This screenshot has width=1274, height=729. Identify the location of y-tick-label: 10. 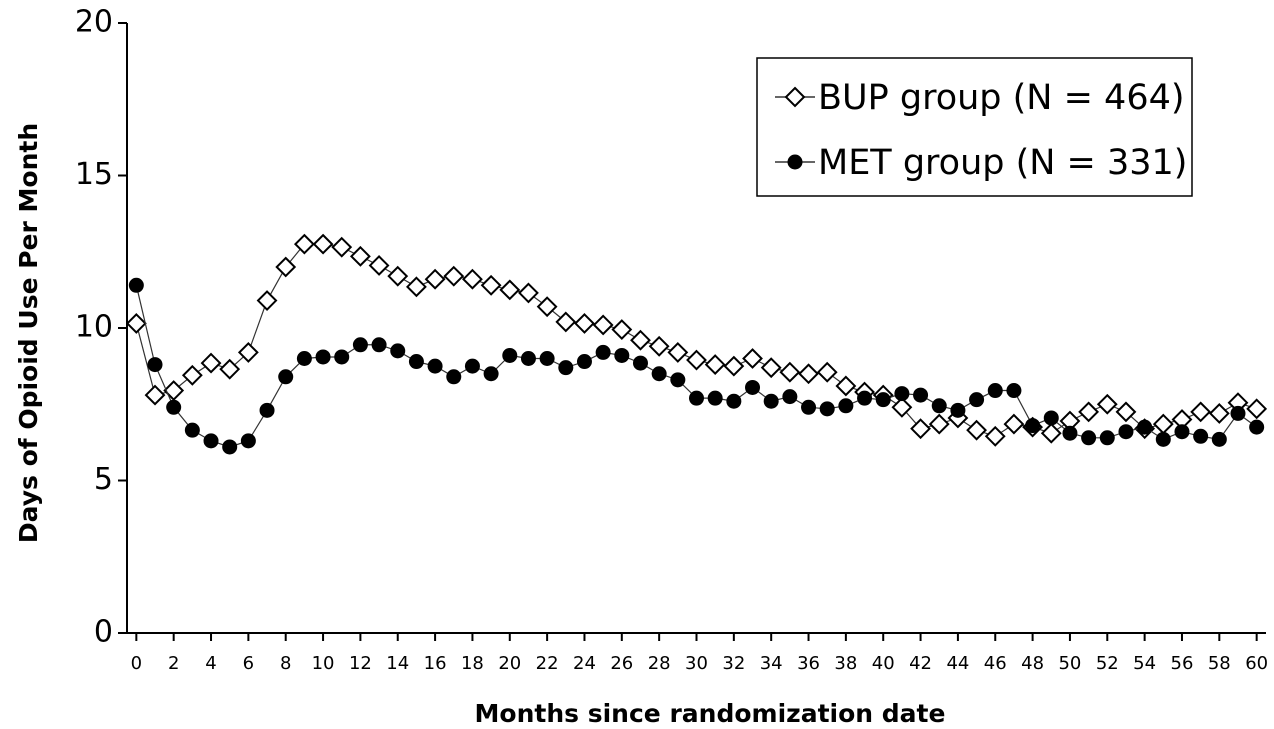
(94, 327).